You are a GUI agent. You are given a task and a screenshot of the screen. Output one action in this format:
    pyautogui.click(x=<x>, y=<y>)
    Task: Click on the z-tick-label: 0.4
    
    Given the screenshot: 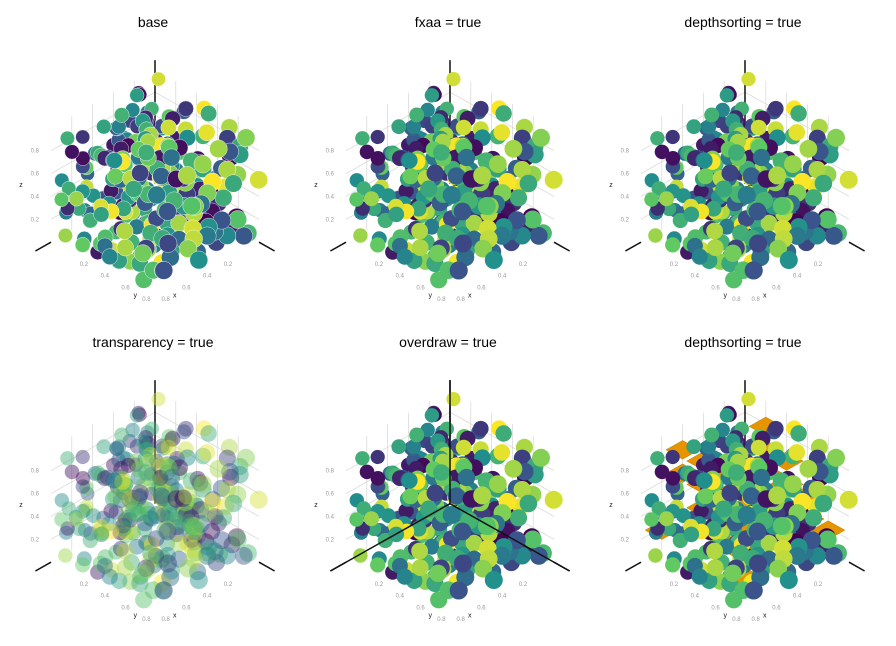 What is the action you would take?
    pyautogui.click(x=330, y=197)
    